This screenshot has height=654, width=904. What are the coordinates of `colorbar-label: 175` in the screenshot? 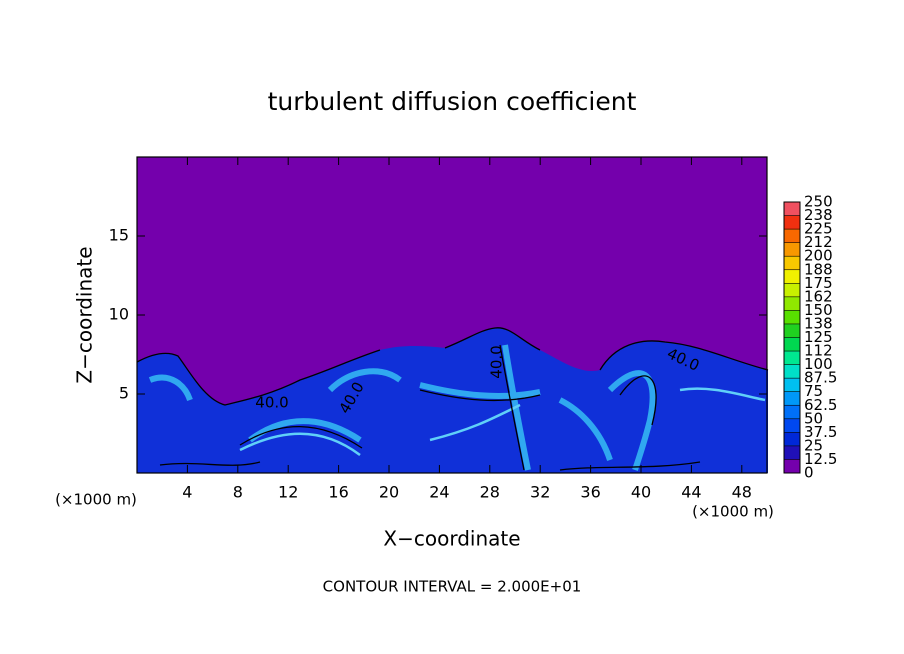 It's located at (818, 283).